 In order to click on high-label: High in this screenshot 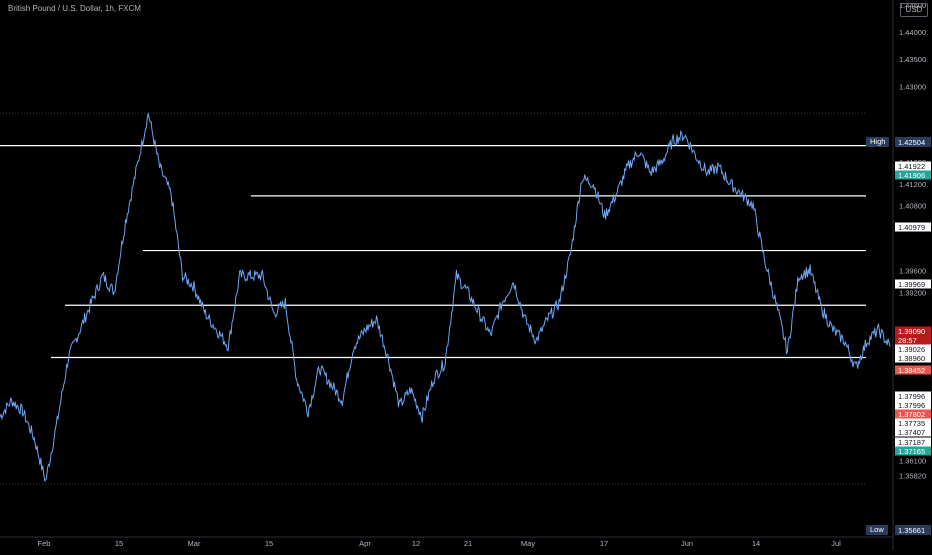, I will do `click(878, 142)`.